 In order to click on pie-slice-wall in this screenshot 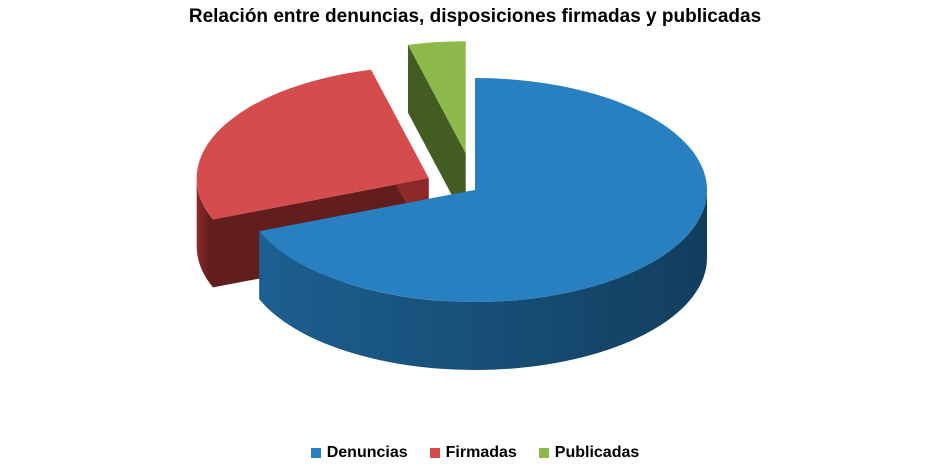, I will do `click(437, 133)`.